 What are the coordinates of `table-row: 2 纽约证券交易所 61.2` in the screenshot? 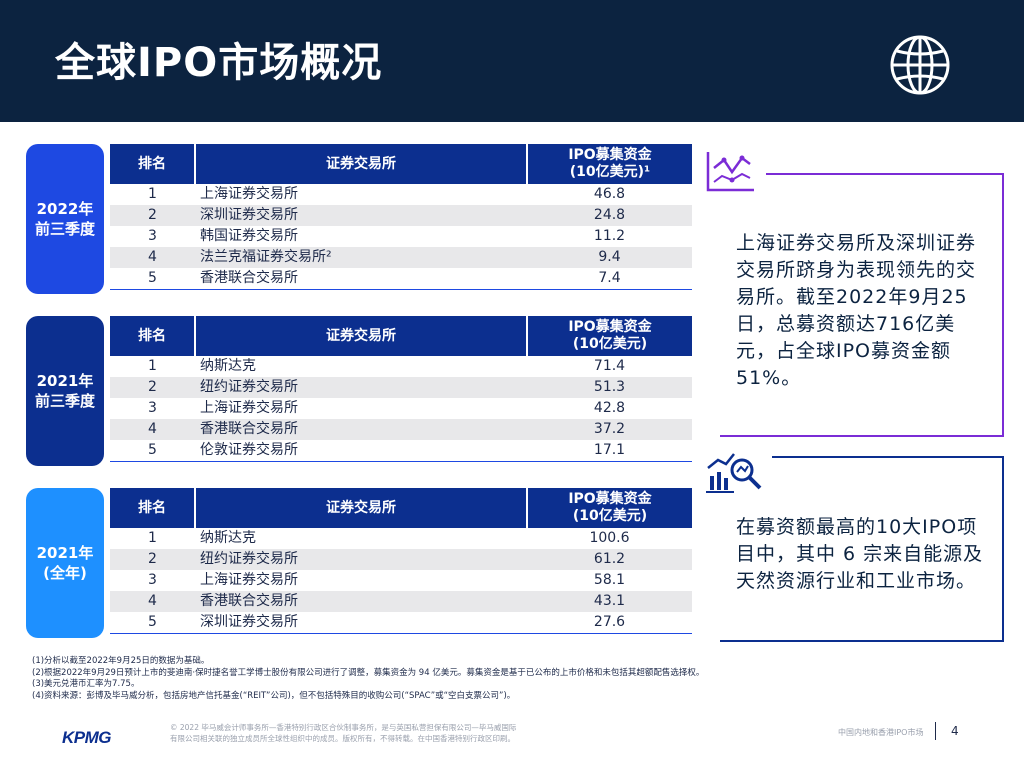 It's located at (401, 559).